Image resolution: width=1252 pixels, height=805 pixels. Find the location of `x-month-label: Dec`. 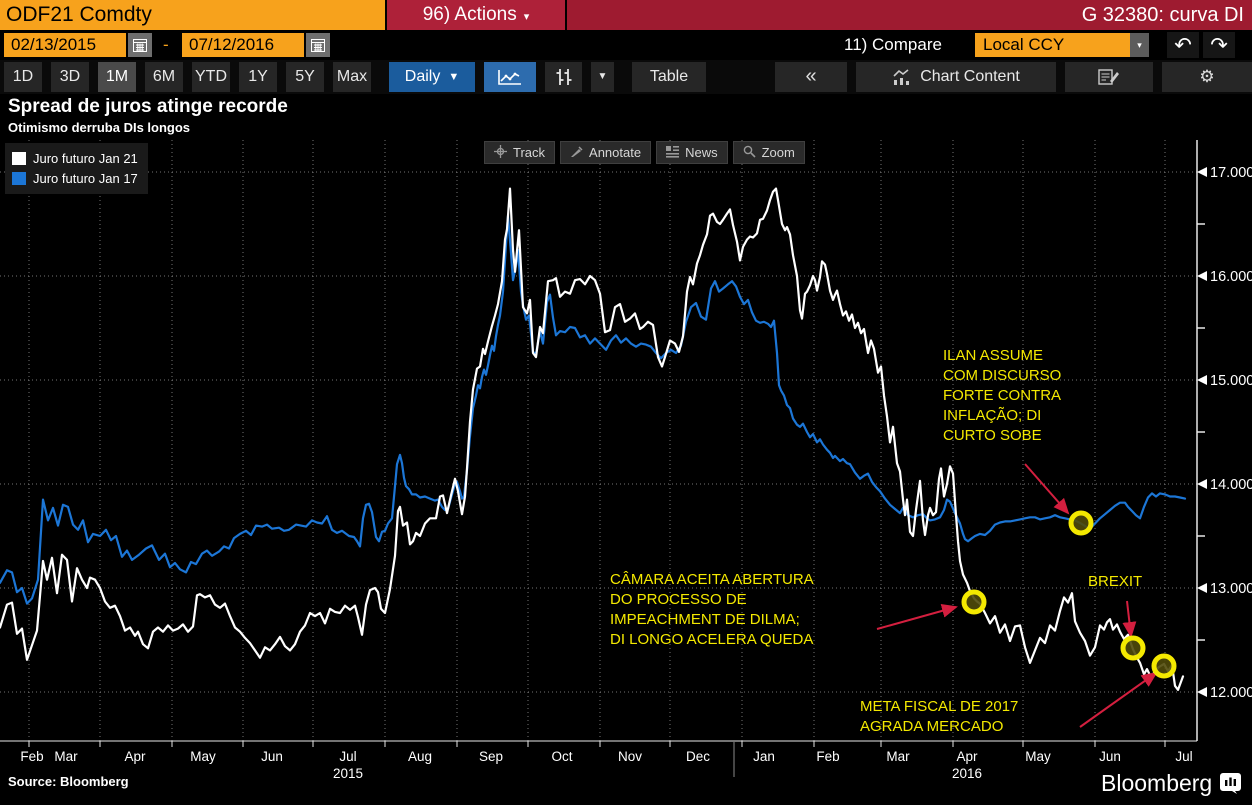

x-month-label: Dec is located at coordinates (698, 756).